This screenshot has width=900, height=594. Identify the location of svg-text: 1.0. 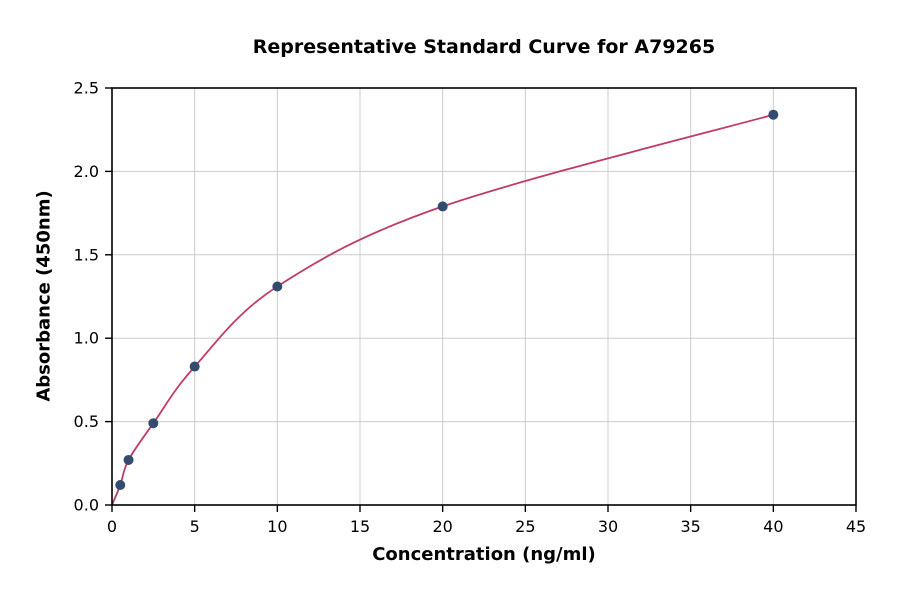
(86, 338).